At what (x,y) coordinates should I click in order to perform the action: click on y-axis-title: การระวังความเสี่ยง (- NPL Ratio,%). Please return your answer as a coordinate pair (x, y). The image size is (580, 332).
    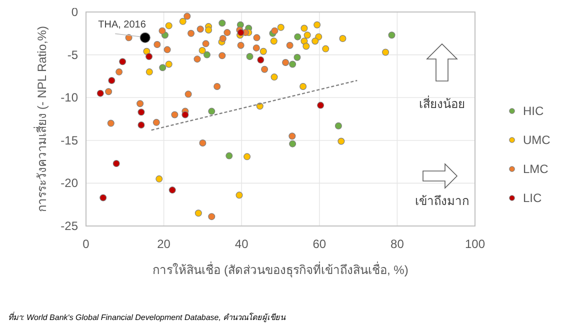
    Looking at the image, I should click on (41, 119).